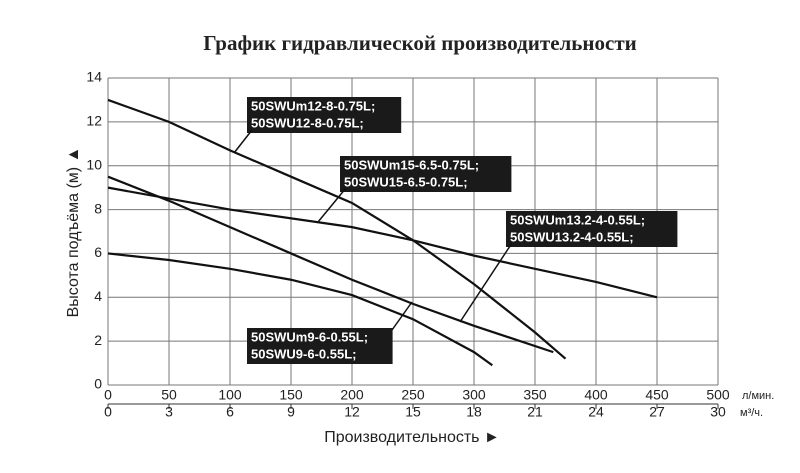  Describe the element at coordinates (577, 219) in the screenshot. I see `legend-label: 50SWUm13.2-4-0.55L;` at that location.